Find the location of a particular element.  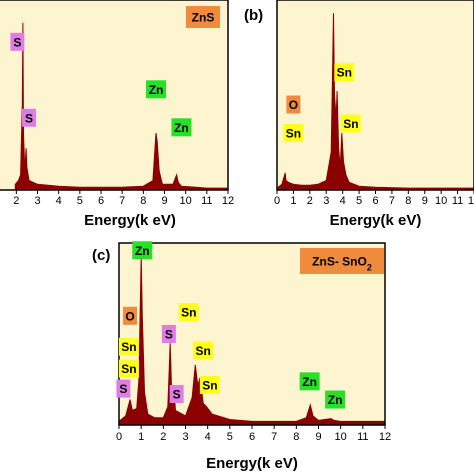

panel-label: (b) is located at coordinates (253, 15).